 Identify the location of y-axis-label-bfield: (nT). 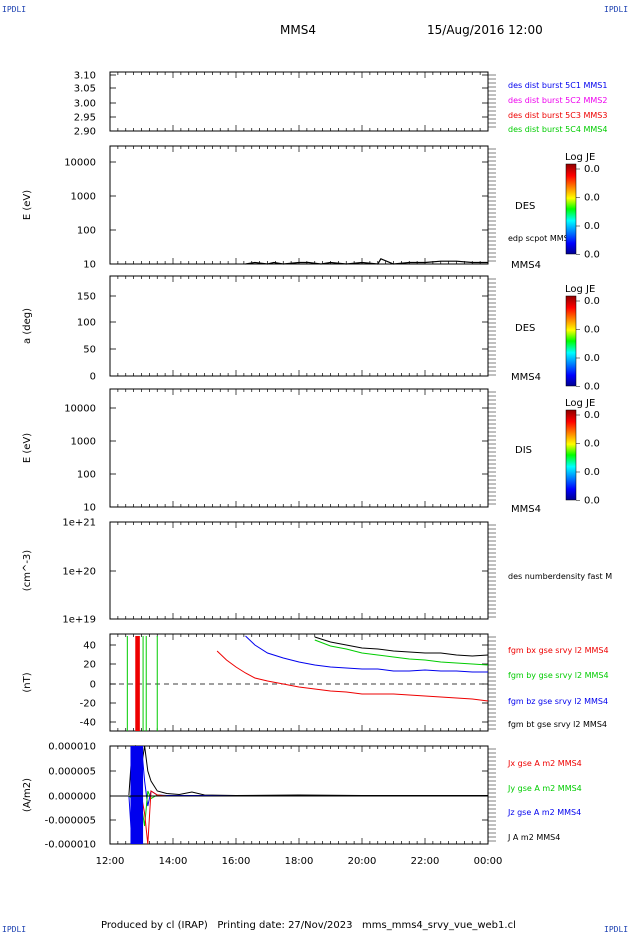
(27, 682).